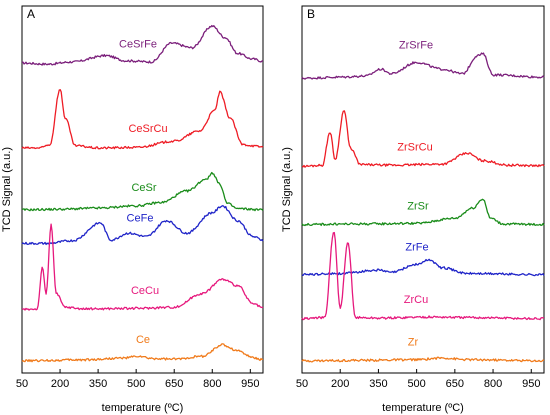 The height and width of the screenshot is (415, 550). What do you see at coordinates (138, 44) in the screenshot?
I see `series-label-CeSrFe: CeSrFe` at bounding box center [138, 44].